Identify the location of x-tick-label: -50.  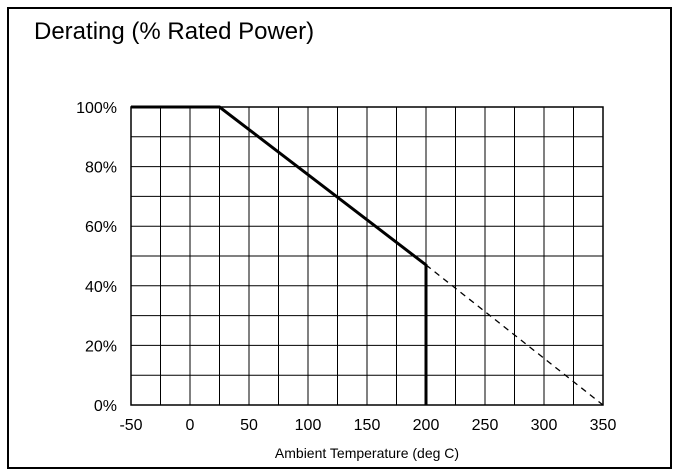
(130, 425).